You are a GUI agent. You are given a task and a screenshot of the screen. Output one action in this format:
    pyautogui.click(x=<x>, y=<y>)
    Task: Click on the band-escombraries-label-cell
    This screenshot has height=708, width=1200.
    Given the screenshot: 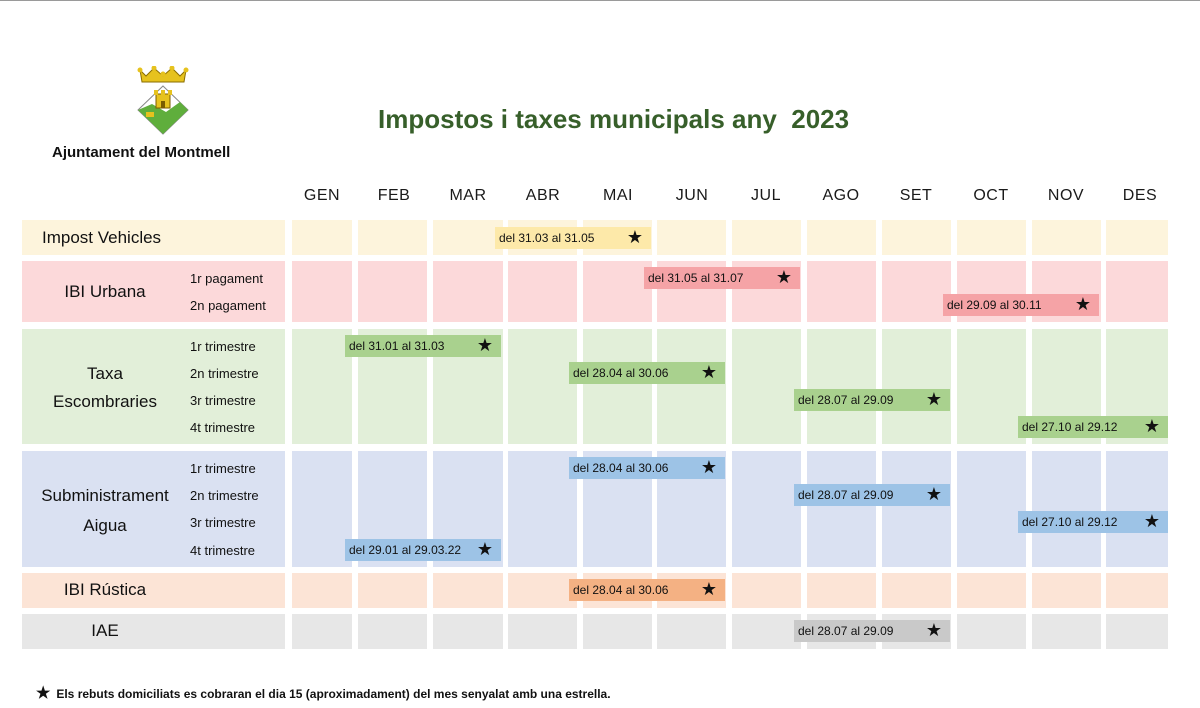 What is the action you would take?
    pyautogui.click(x=153, y=386)
    